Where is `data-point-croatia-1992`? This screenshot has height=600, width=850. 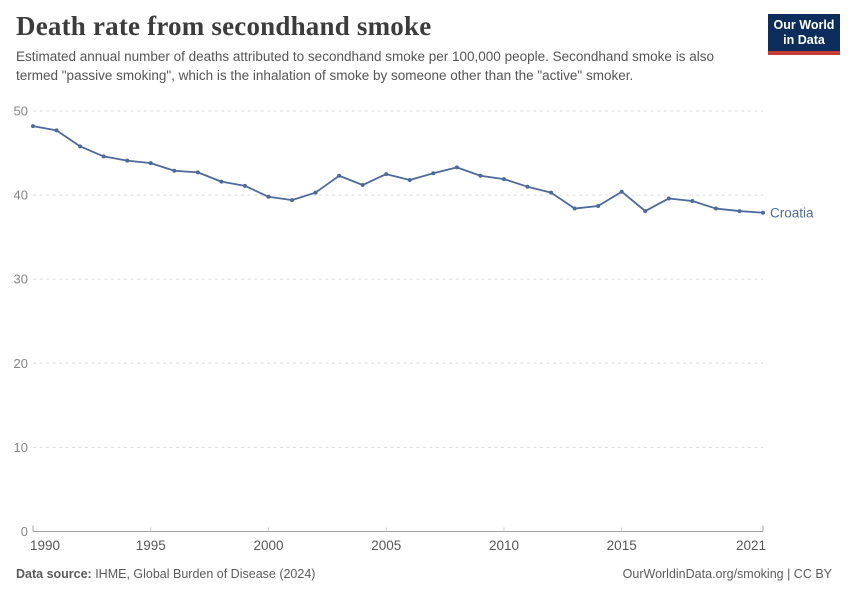
data-point-croatia-1992 is located at coordinates (80, 146).